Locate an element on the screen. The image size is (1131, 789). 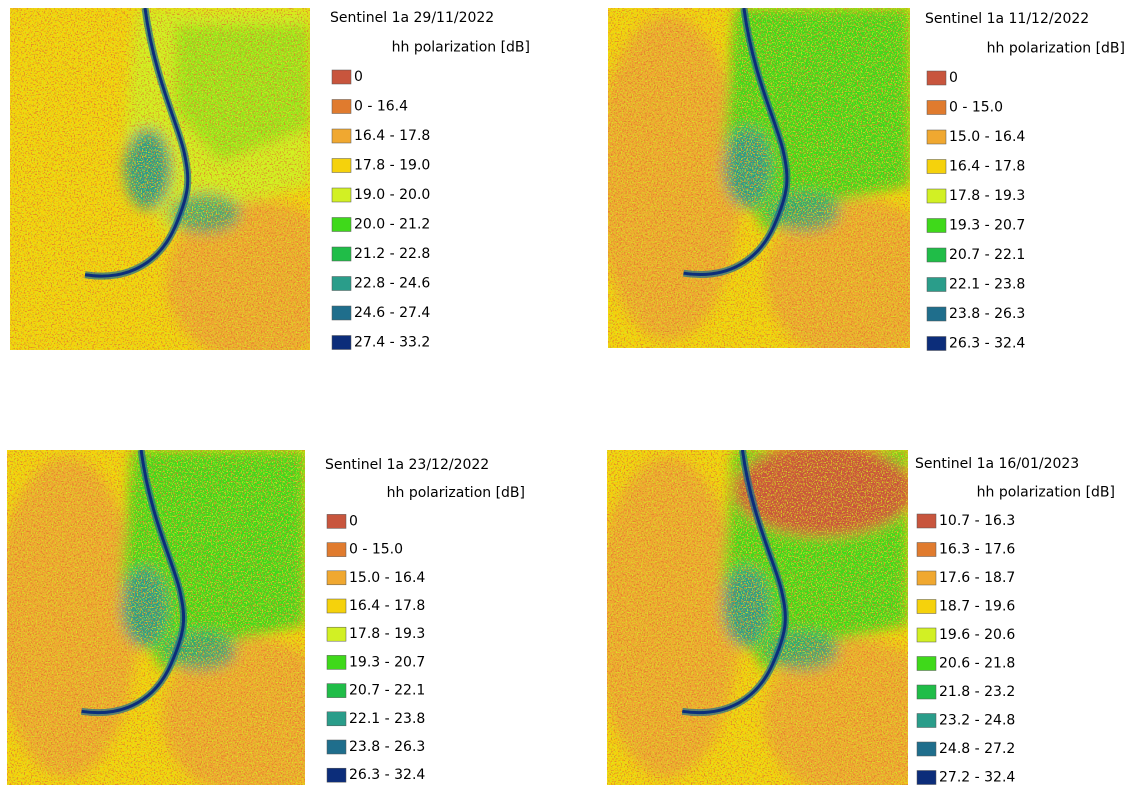
legend-label: 20.0 - 21.2 is located at coordinates (392, 225).